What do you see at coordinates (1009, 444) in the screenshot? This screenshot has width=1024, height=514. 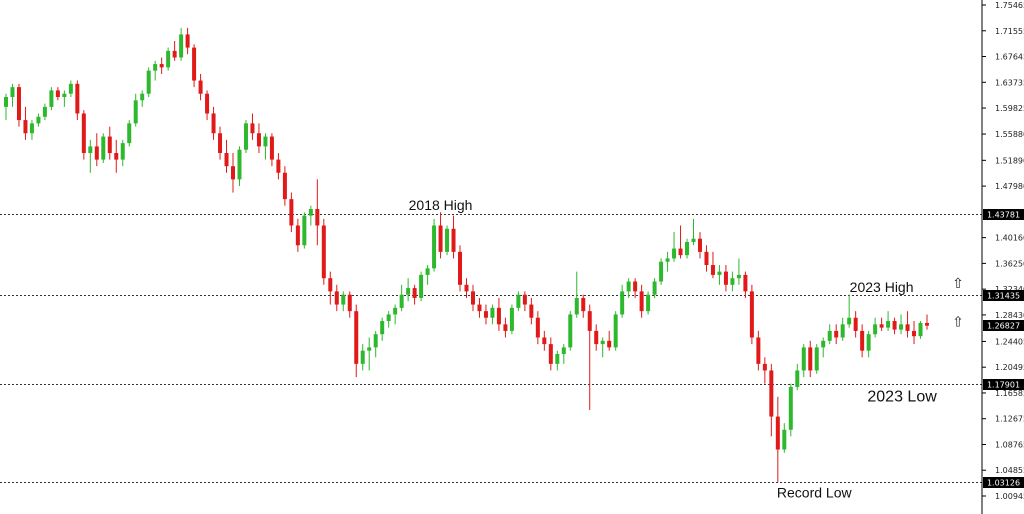 I see `y-tick-label: 1.08765` at bounding box center [1009, 444].